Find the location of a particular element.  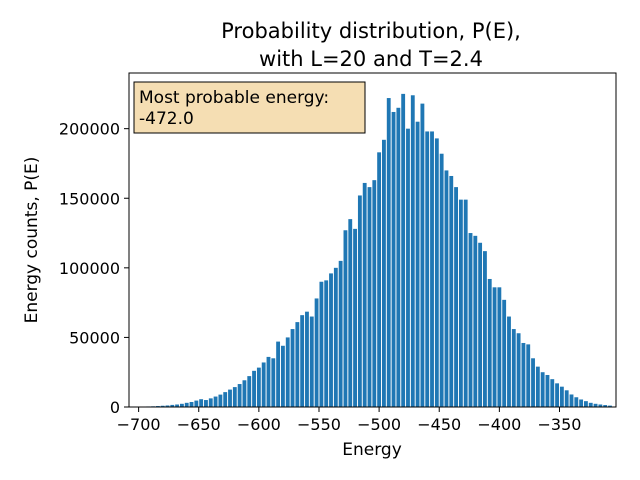

x-tick-label: −500 is located at coordinates (379, 424).